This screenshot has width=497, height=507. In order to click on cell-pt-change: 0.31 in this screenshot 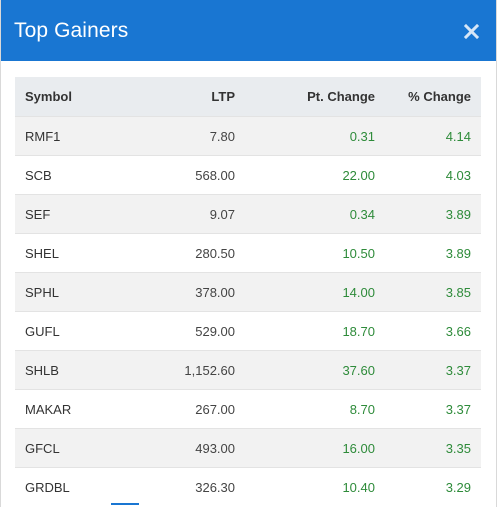, I will do `click(315, 136)`.